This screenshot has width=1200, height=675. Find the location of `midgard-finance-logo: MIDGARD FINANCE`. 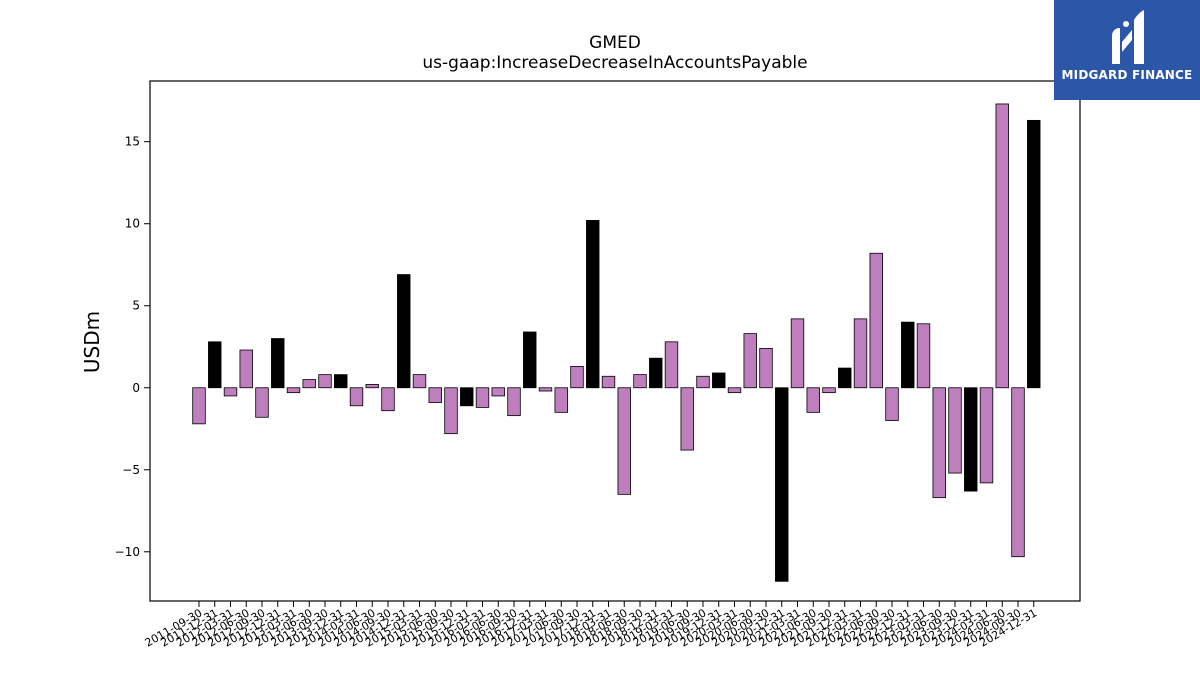

midgard-finance-logo: MIDGARD FINANCE is located at coordinates (1127, 50).